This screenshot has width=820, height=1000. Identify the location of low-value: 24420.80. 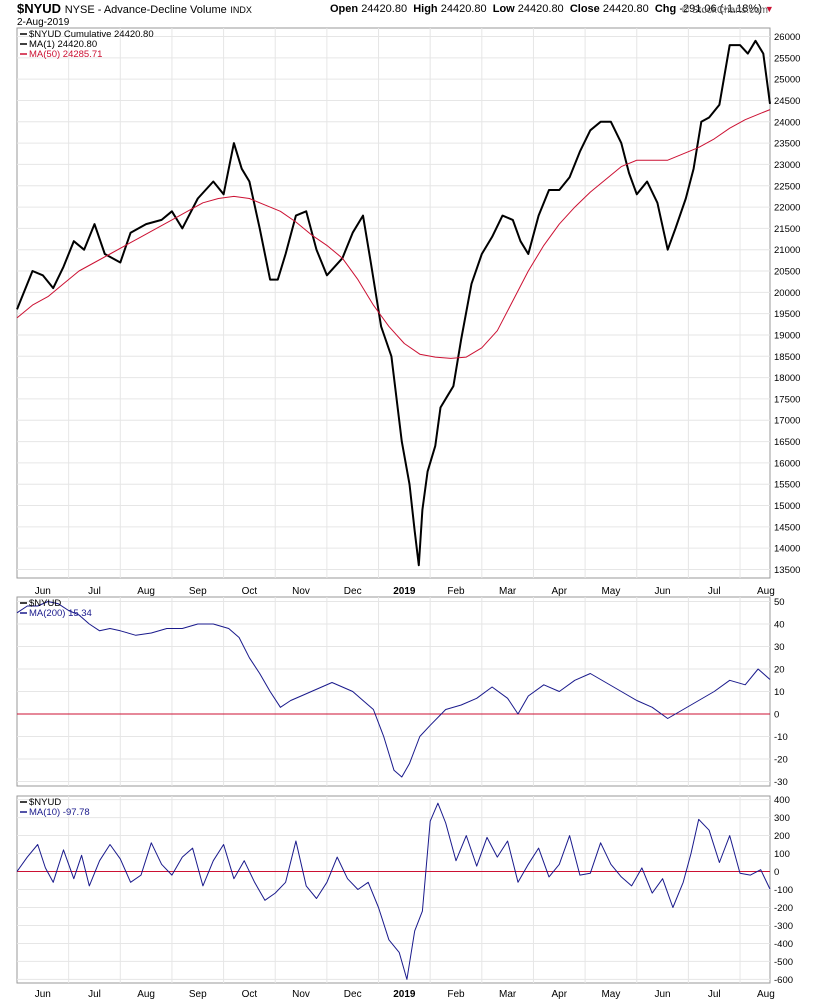
(540, 9).